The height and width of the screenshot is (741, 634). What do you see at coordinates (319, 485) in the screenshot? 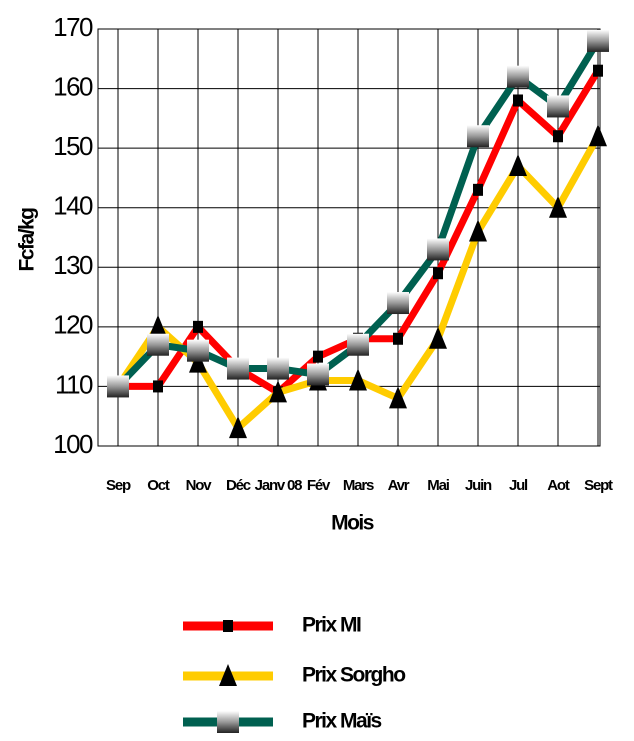
I see `x-tick-label: Fév` at bounding box center [319, 485].